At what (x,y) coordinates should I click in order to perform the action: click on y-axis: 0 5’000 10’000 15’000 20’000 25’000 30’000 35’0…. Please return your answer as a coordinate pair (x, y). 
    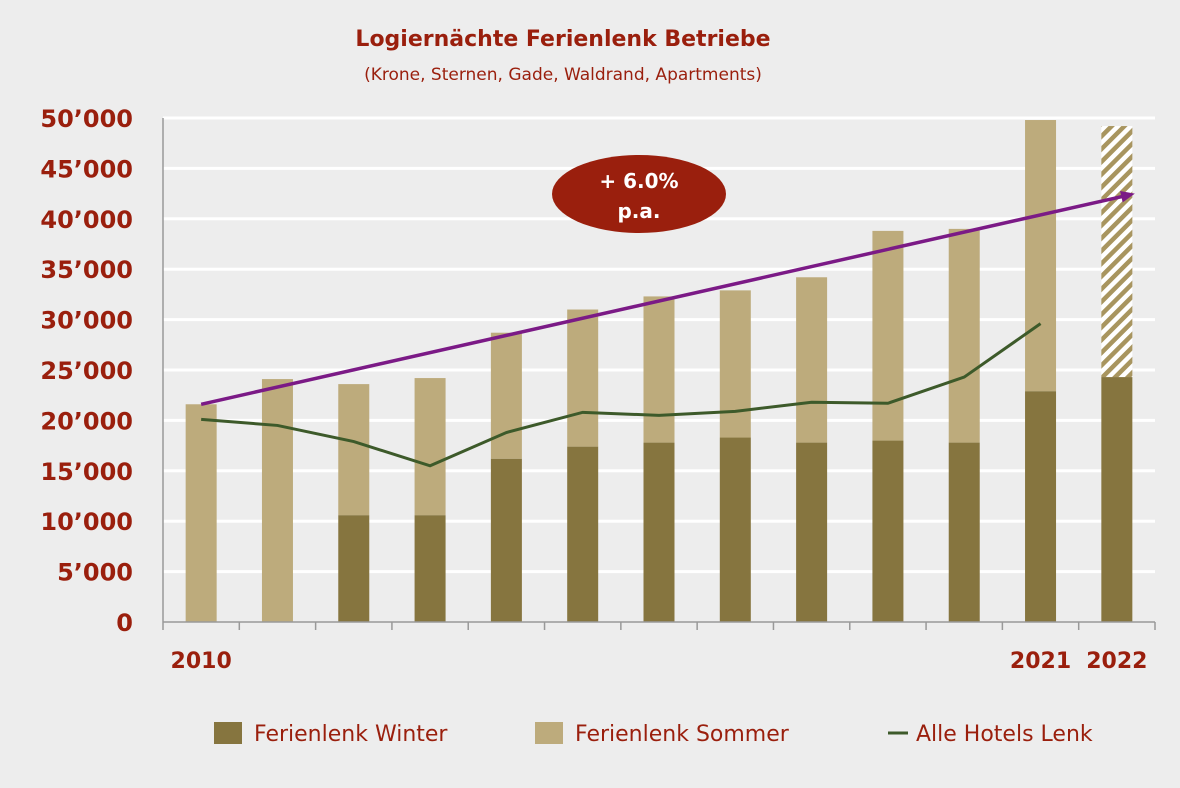
    Looking at the image, I should click on (86, 371).